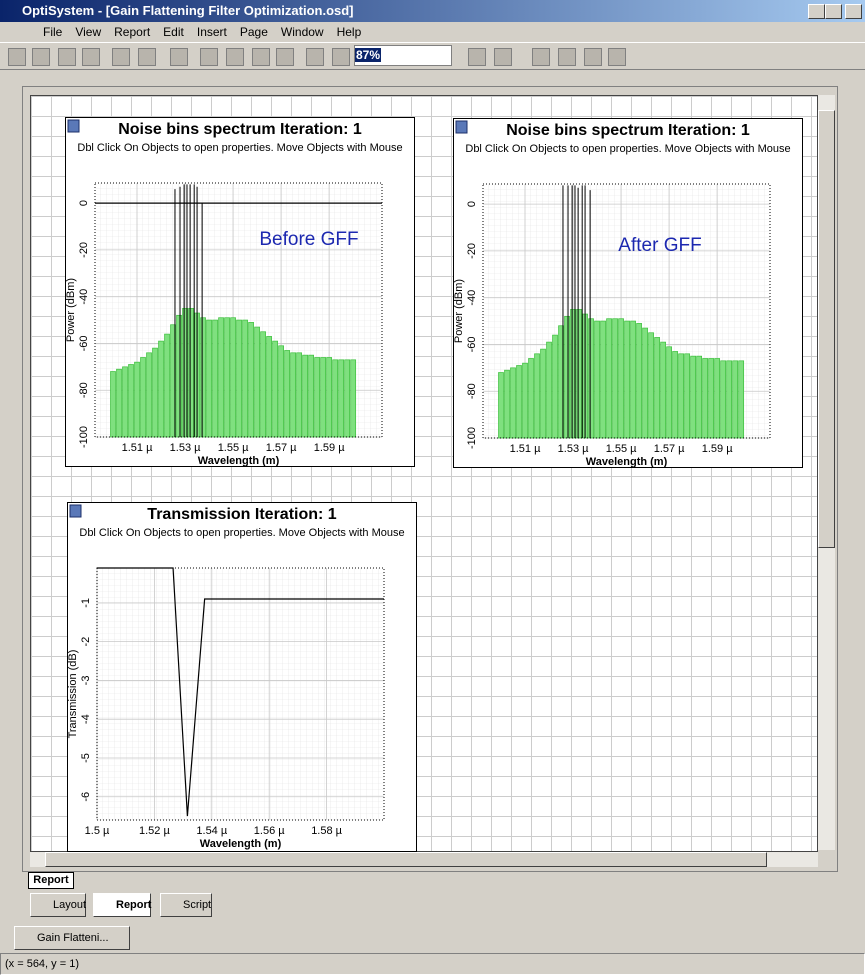 The width and height of the screenshot is (865, 975). Describe the element at coordinates (58, 905) in the screenshot. I see `view-tab: Layout` at that location.